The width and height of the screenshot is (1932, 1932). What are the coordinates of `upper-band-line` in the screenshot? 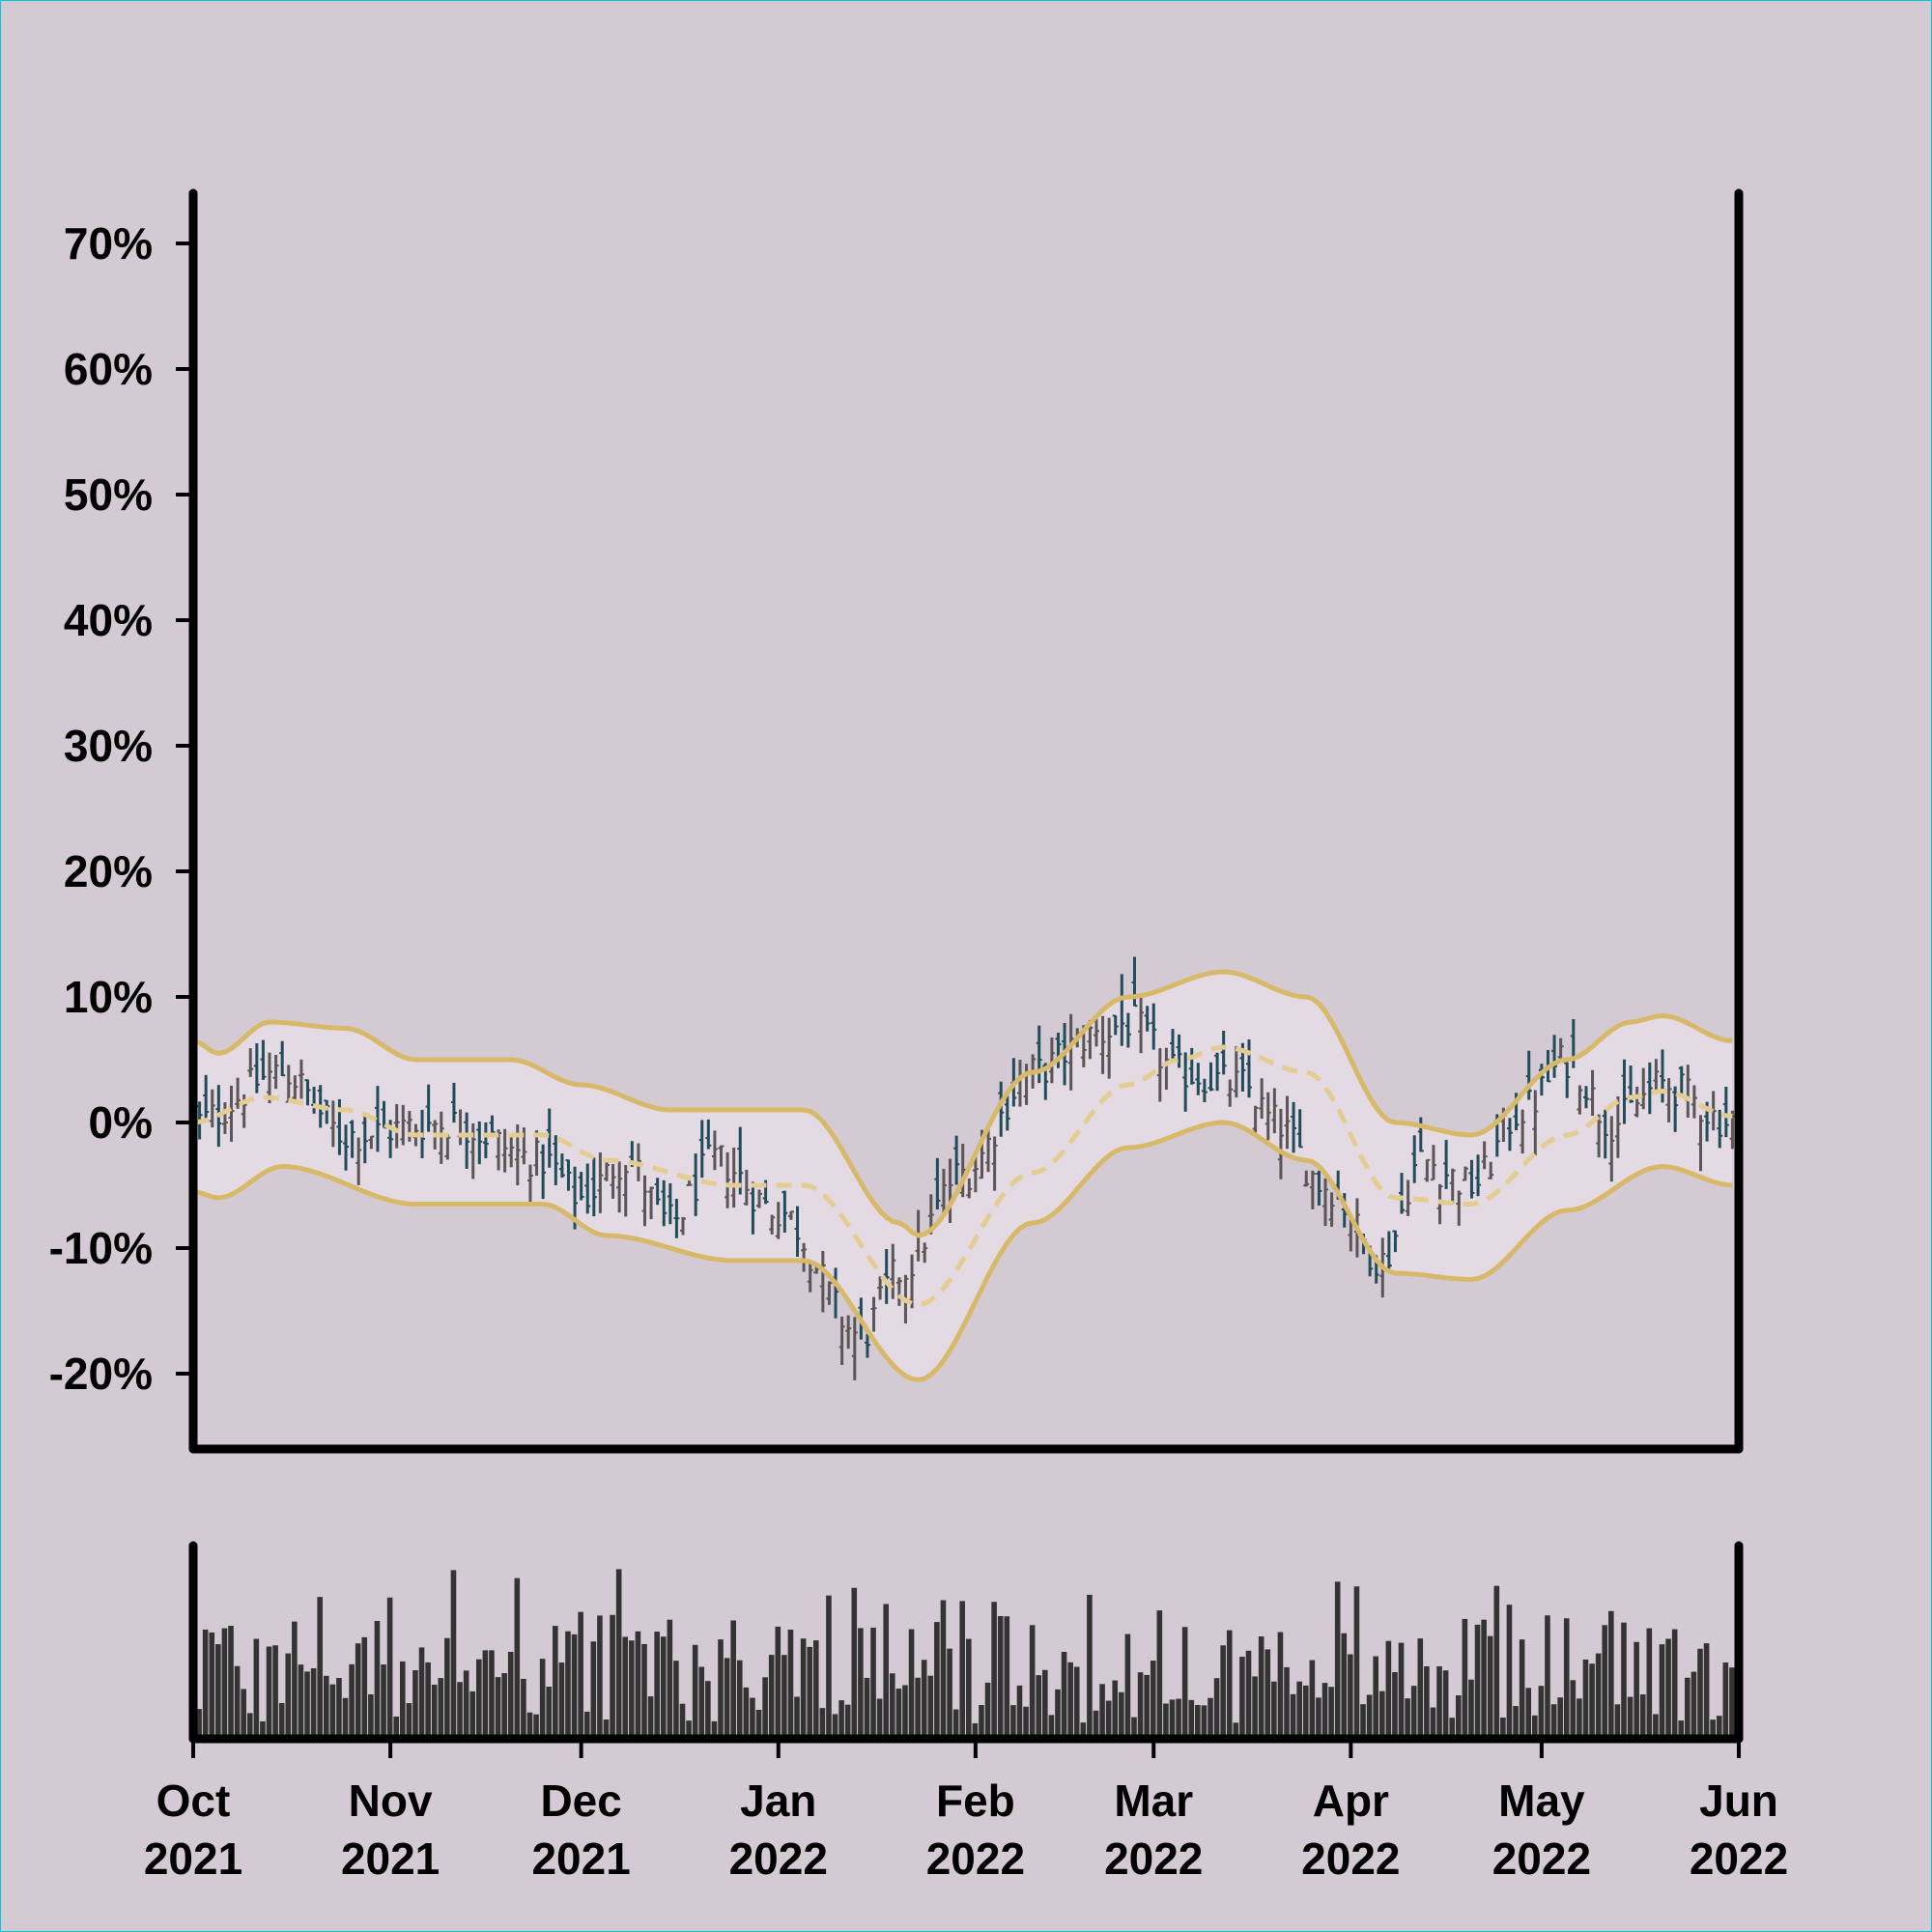 It's located at (962, 1103).